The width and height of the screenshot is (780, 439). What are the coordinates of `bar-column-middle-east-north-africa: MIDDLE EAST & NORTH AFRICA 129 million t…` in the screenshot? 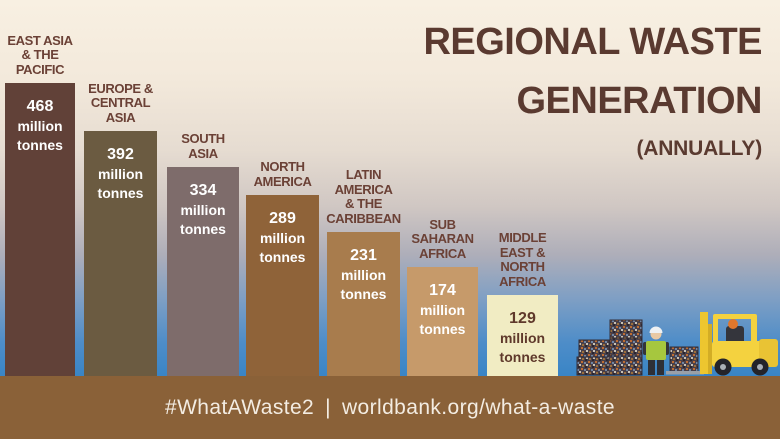 It's located at (522, 302).